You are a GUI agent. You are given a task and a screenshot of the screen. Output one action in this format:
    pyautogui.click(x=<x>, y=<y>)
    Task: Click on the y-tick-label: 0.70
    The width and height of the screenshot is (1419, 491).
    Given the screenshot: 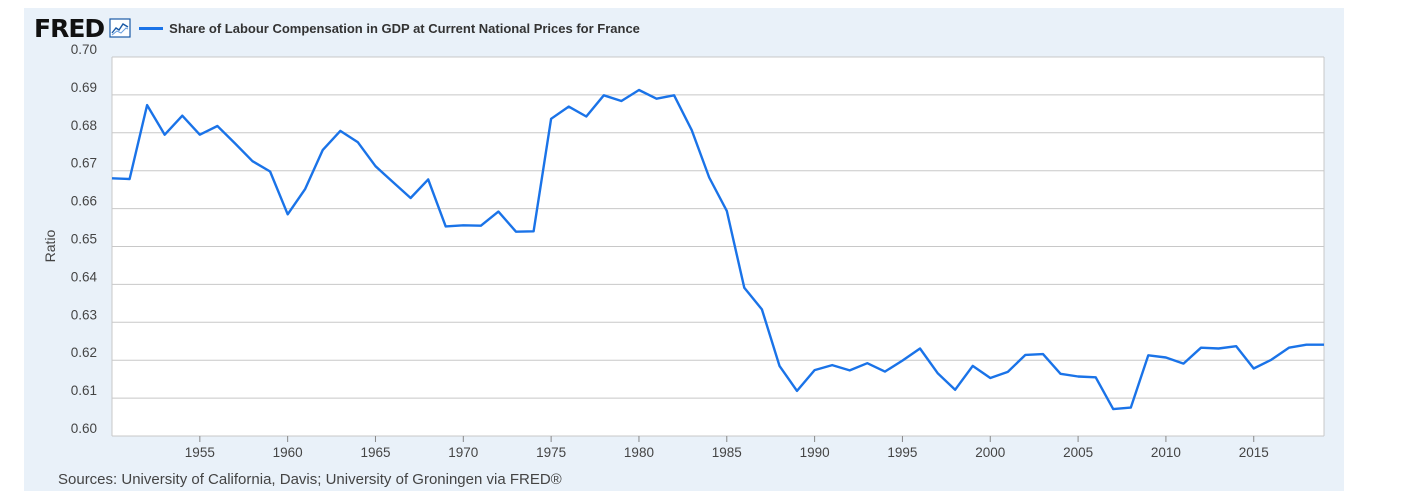 What is the action you would take?
    pyautogui.click(x=84, y=49)
    